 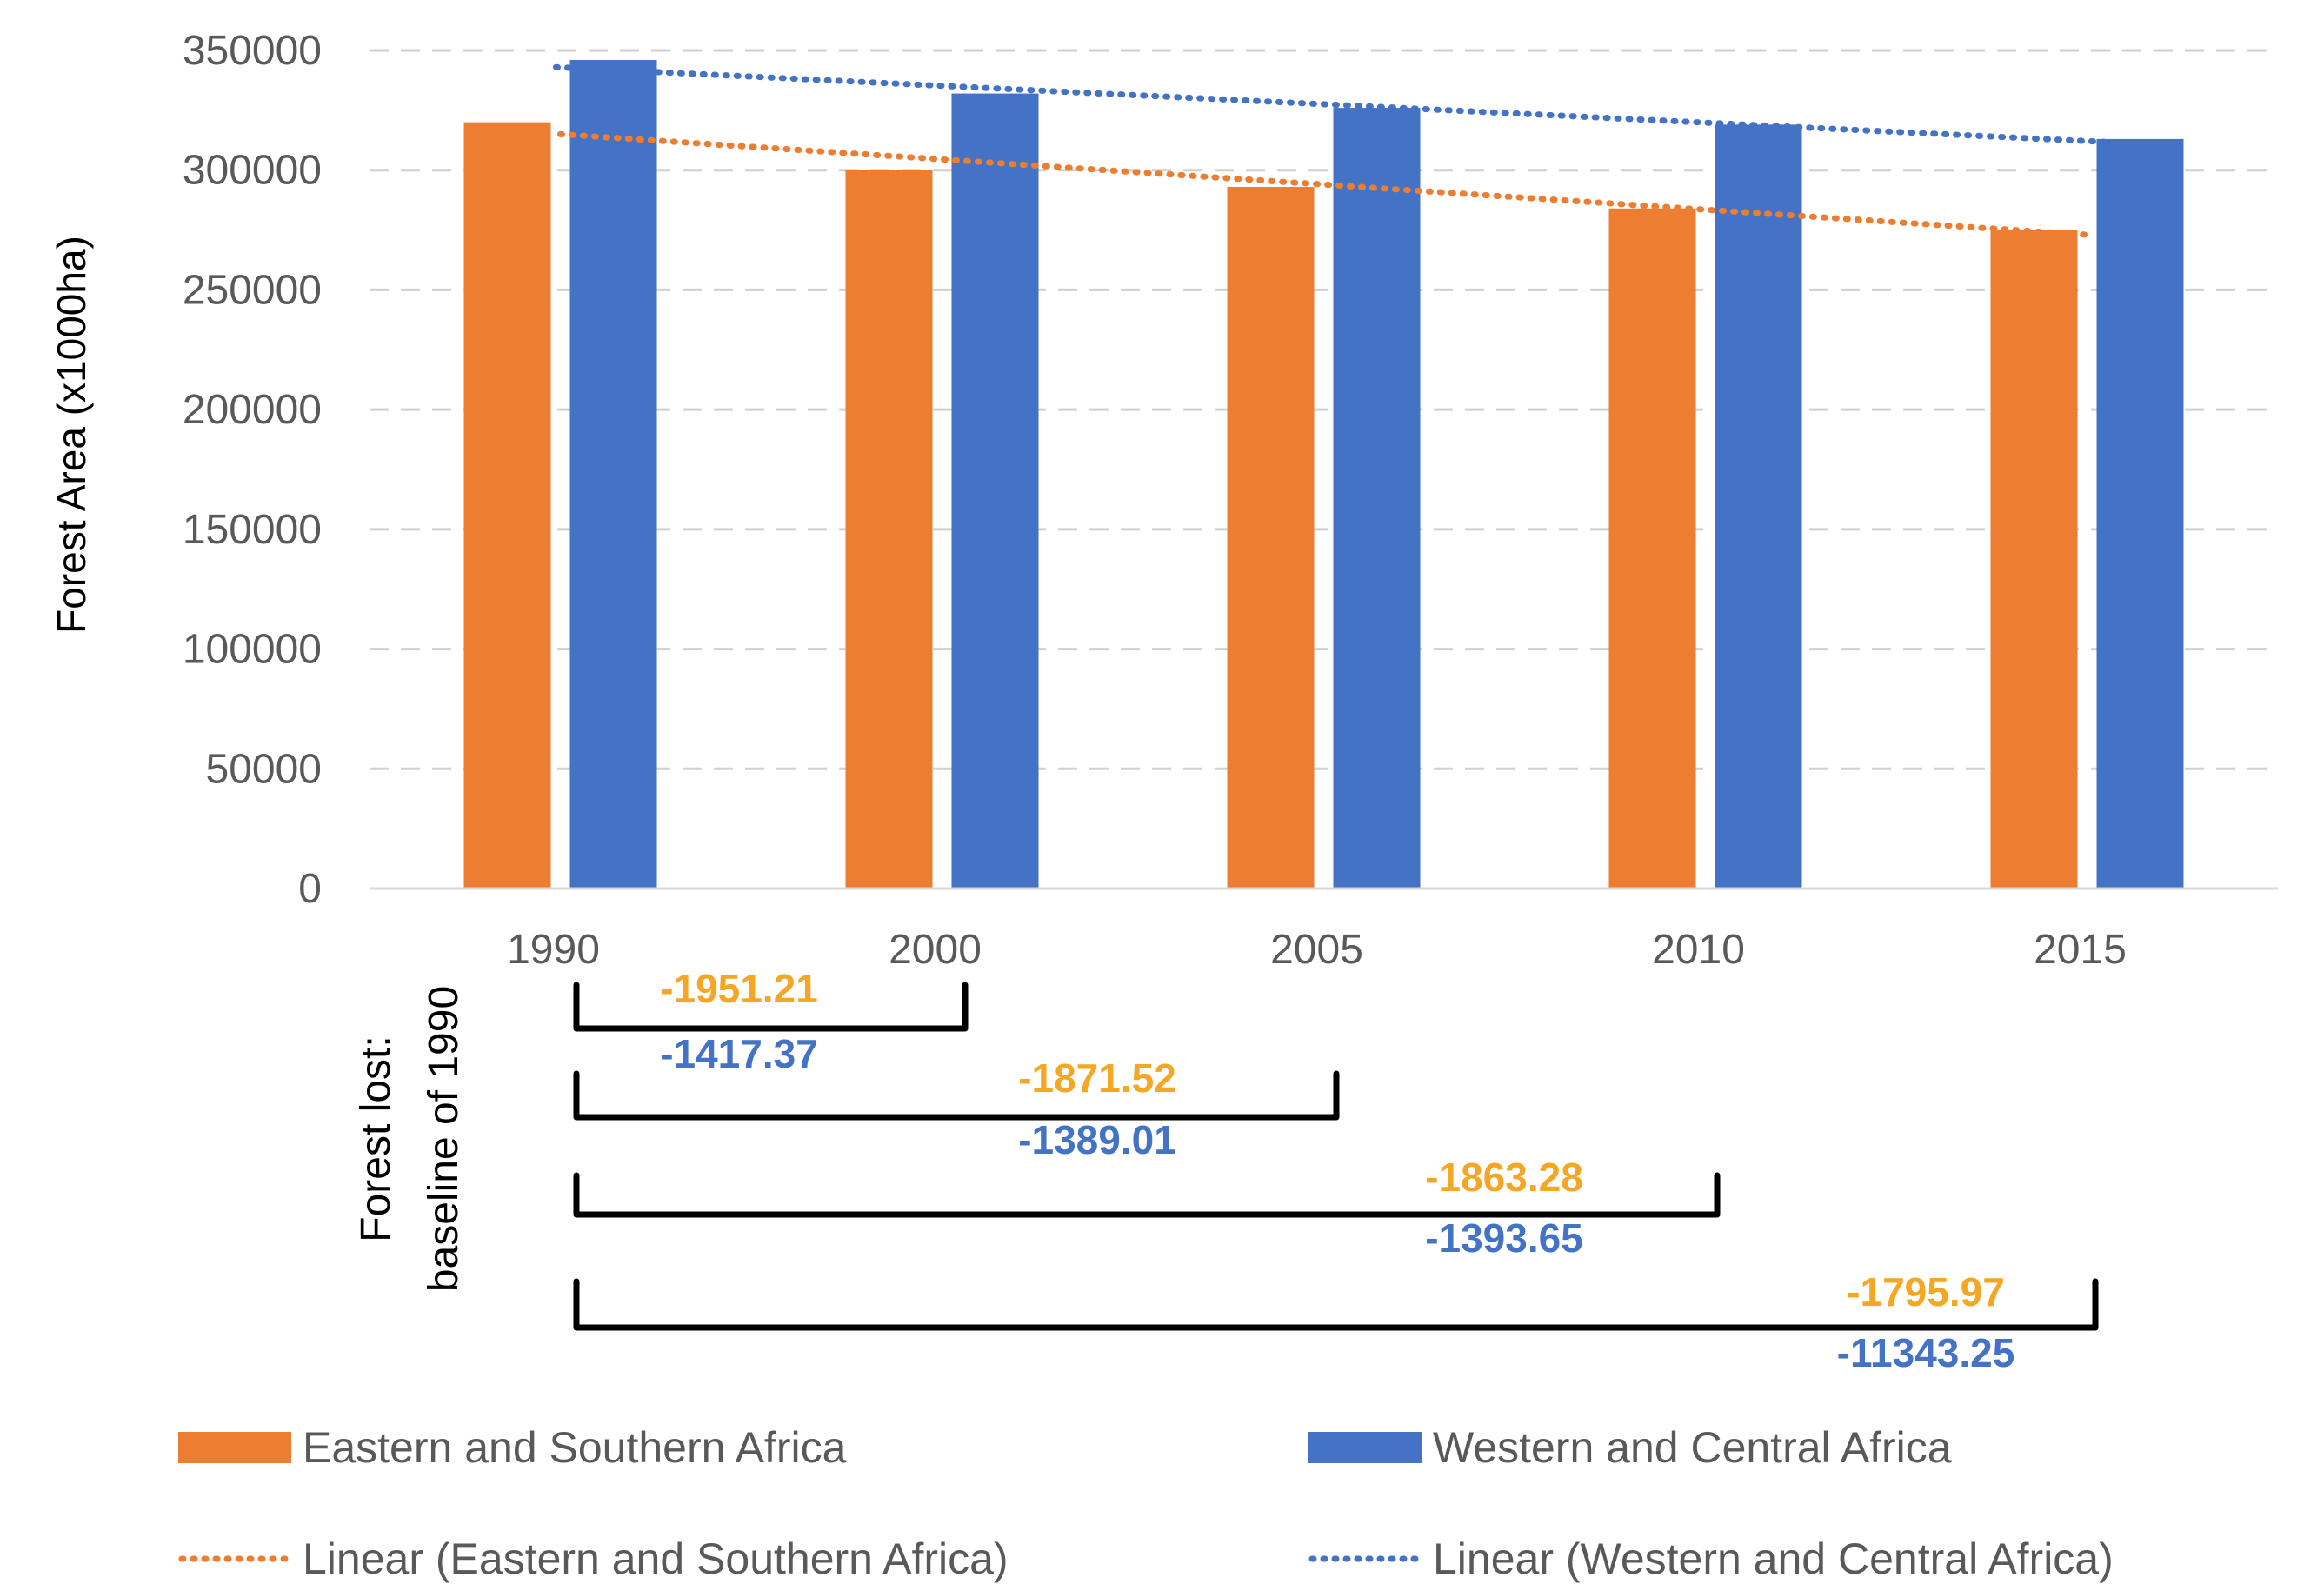 I want to click on bar-western-central-1990, so click(x=613, y=474).